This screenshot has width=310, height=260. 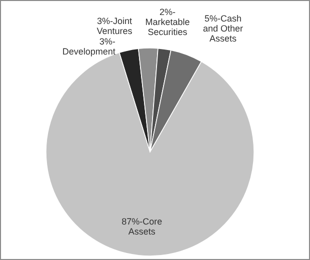 What do you see at coordinates (223, 28) in the screenshot?
I see `slice-label: 5%-Cash and Other Assets` at bounding box center [223, 28].